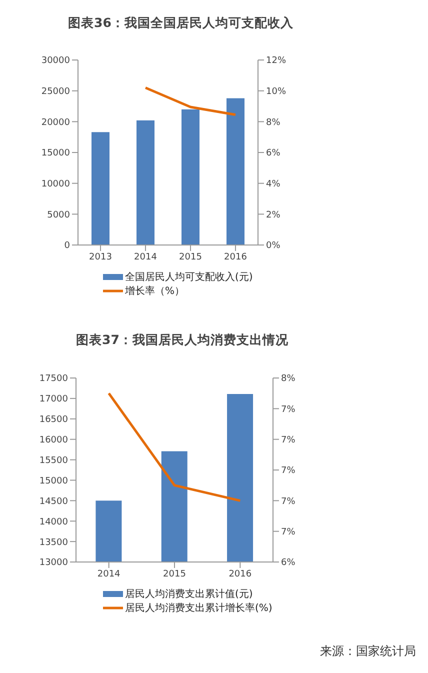 This screenshot has width=428, height=673. What do you see at coordinates (53, 441) in the screenshot?
I see `y-tick-label: 16000` at bounding box center [53, 441].